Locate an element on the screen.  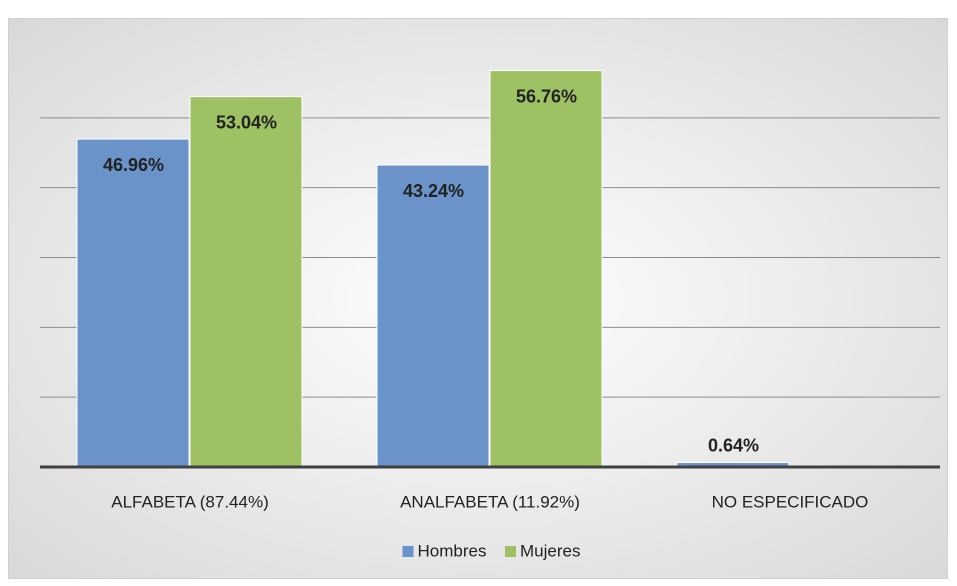
x-tick-label: NO ESPECIFICADO is located at coordinates (790, 501).